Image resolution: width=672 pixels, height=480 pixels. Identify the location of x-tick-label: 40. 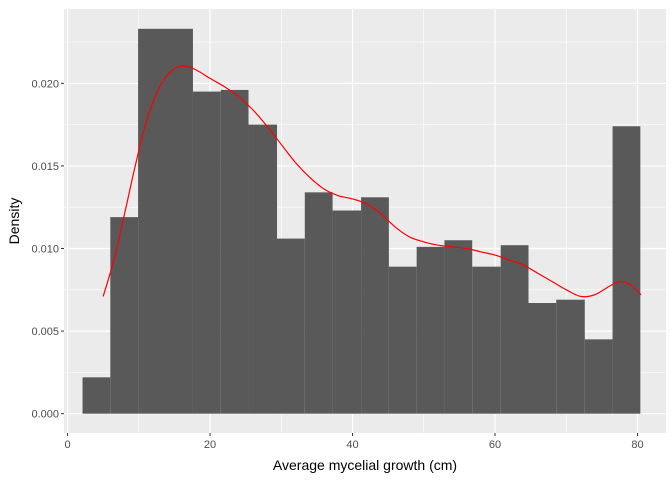
(352, 445).